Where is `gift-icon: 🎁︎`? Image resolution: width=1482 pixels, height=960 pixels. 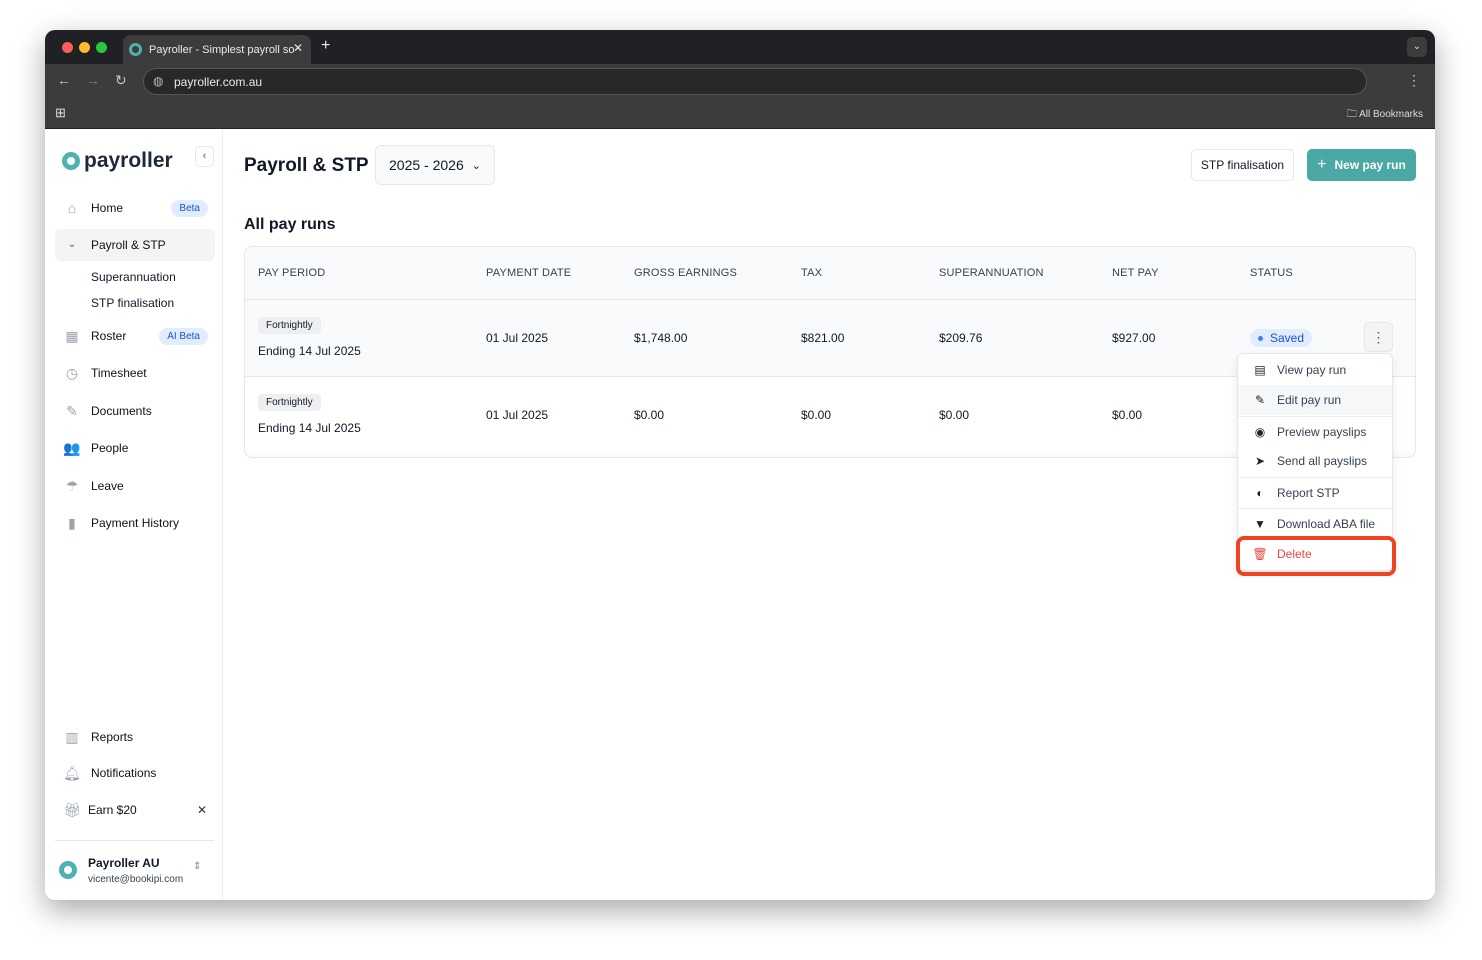
gift-icon: 🎁︎ is located at coordinates (72, 810).